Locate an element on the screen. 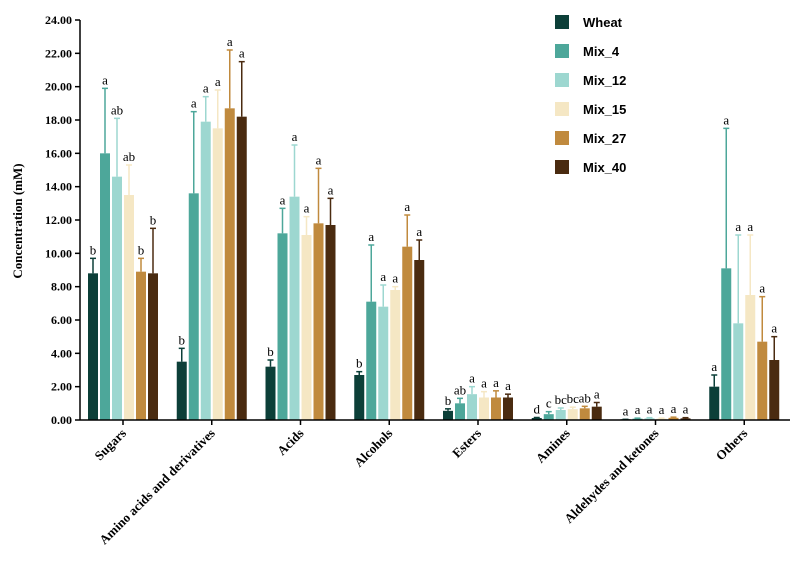 The height and width of the screenshot is (587, 800). y-axis-title: Concentration (mM) is located at coordinates (17, 220).